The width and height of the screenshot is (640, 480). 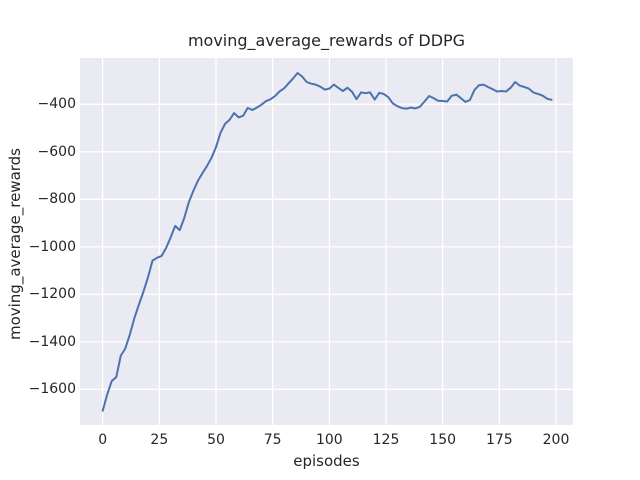 What do you see at coordinates (329, 440) in the screenshot?
I see `x-tick-label: 100` at bounding box center [329, 440].